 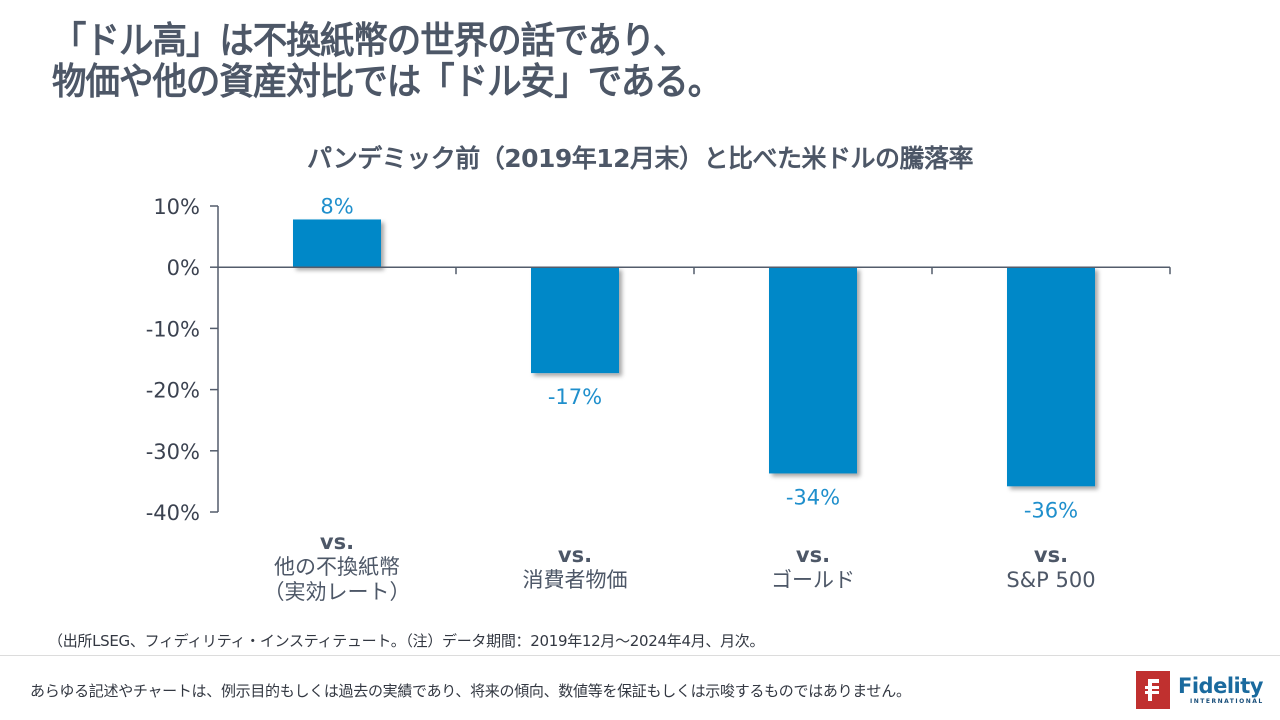 I want to click on chart-title: パンデミック前（2019年12月末）と比べた米ドルの騰落率, so click(x=640, y=158).